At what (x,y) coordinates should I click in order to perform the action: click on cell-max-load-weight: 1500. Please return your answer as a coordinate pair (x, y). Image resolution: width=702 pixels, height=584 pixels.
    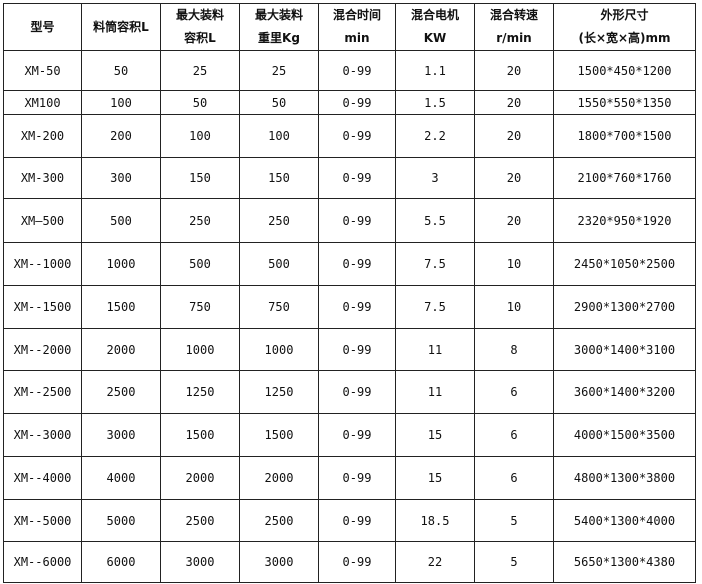
    Looking at the image, I should click on (279, 435).